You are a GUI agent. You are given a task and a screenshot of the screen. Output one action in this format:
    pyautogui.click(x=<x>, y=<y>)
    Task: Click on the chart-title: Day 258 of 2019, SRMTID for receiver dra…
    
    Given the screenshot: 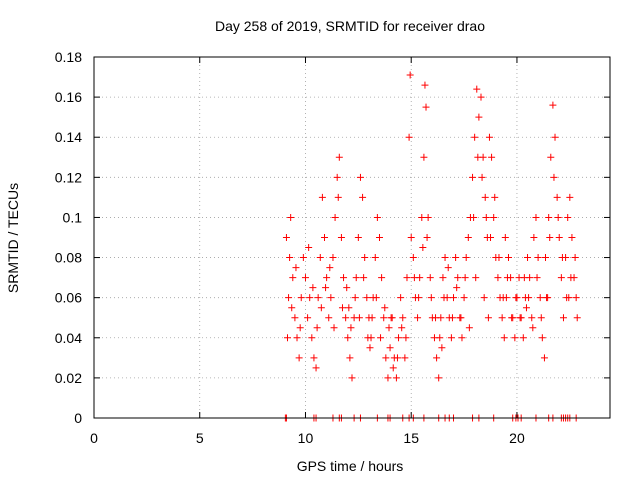 What is the action you would take?
    pyautogui.click(x=350, y=26)
    